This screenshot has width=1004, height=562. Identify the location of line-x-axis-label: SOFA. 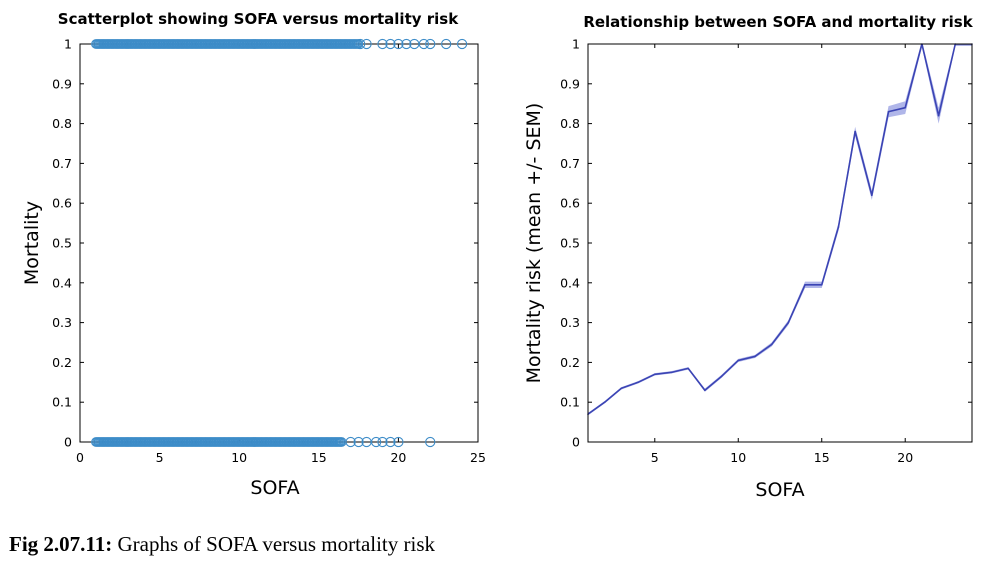
(779, 490).